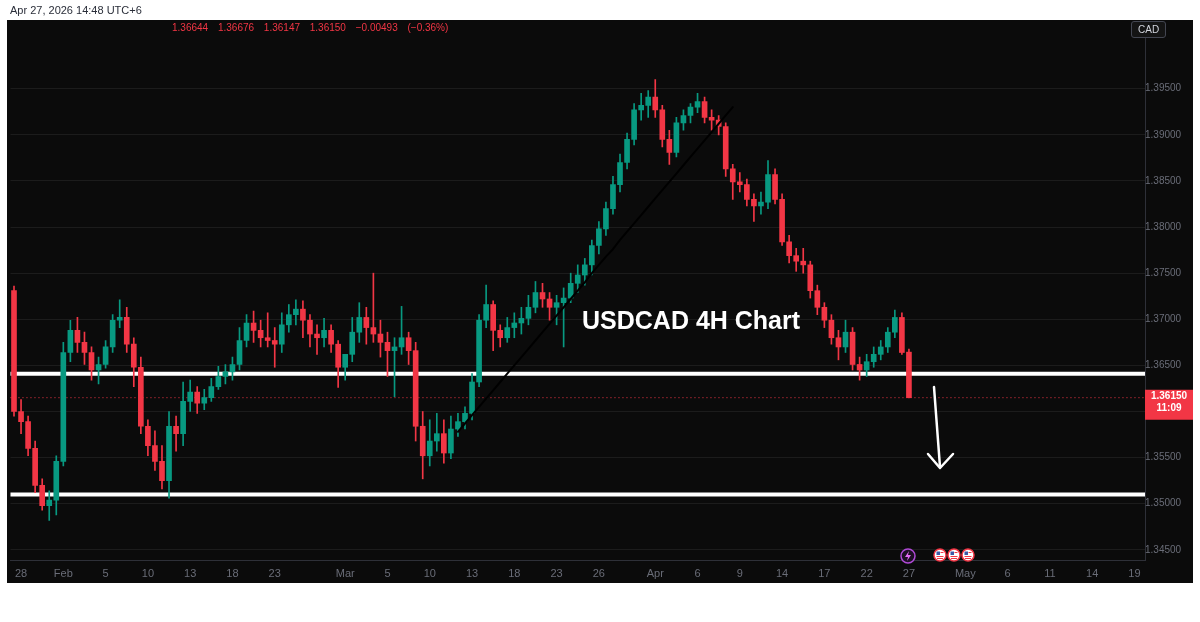 The image size is (1200, 622). I want to click on y-tick-label: 1.37500, so click(1163, 272).